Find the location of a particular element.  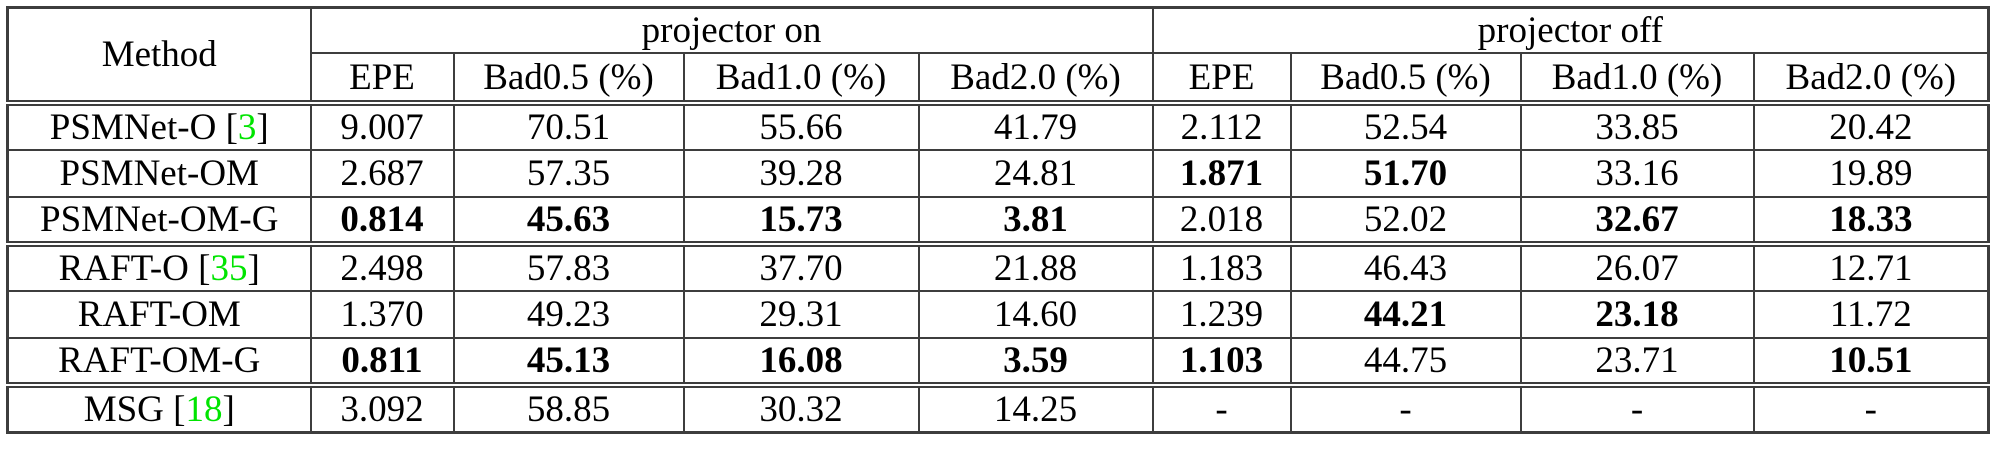

value-cell-on-epe: 3.092 is located at coordinates (381, 407).